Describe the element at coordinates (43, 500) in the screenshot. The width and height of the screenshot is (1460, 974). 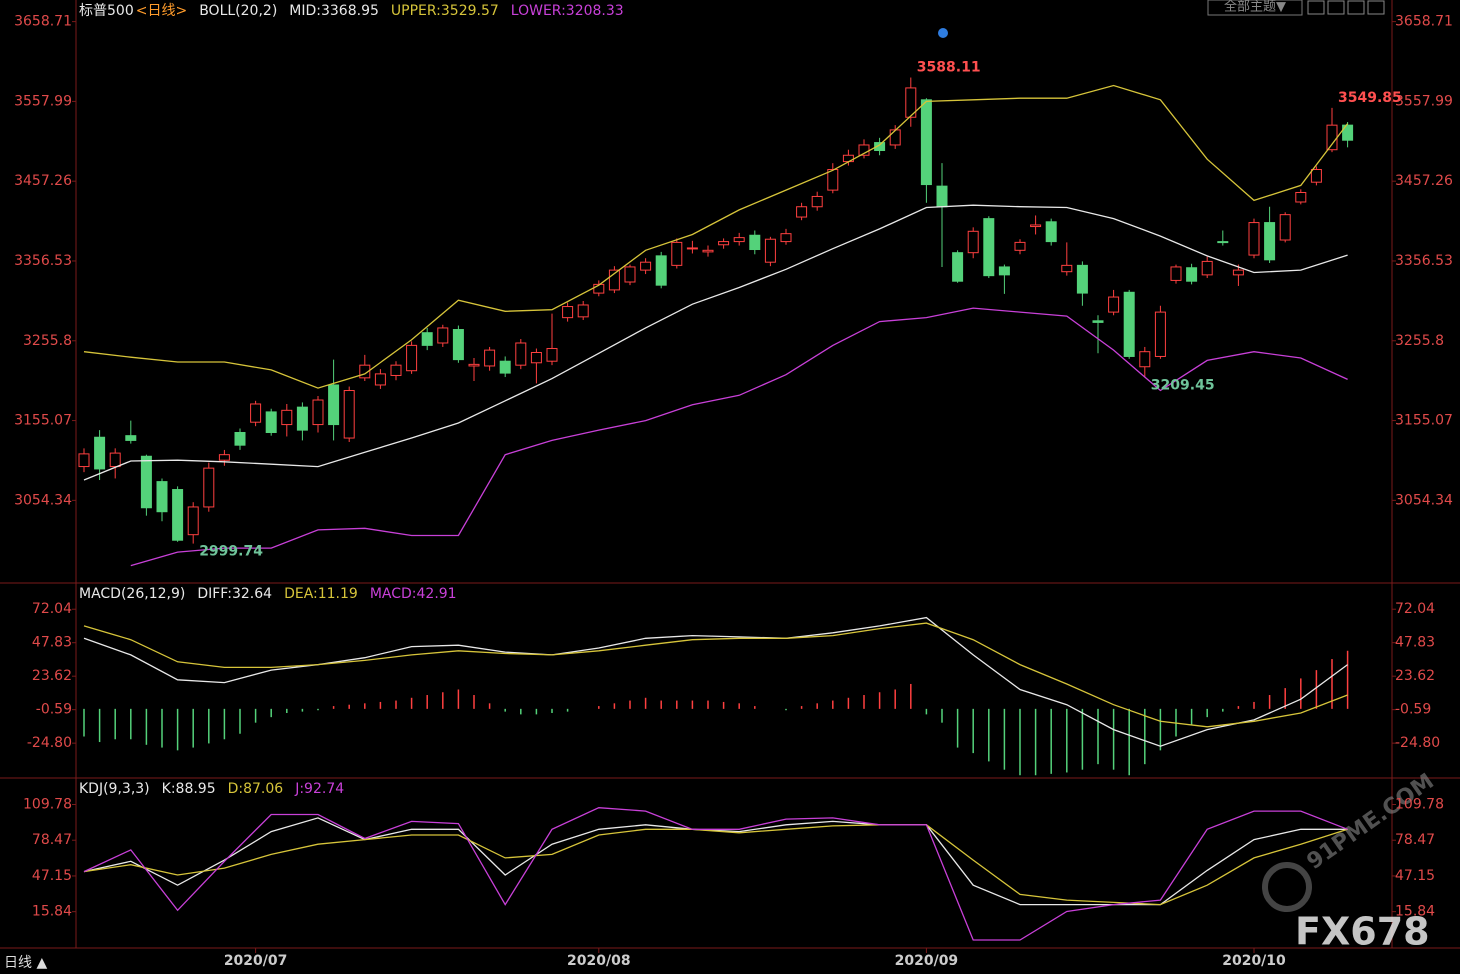
I see `y-tick-label: 3054.34` at that location.